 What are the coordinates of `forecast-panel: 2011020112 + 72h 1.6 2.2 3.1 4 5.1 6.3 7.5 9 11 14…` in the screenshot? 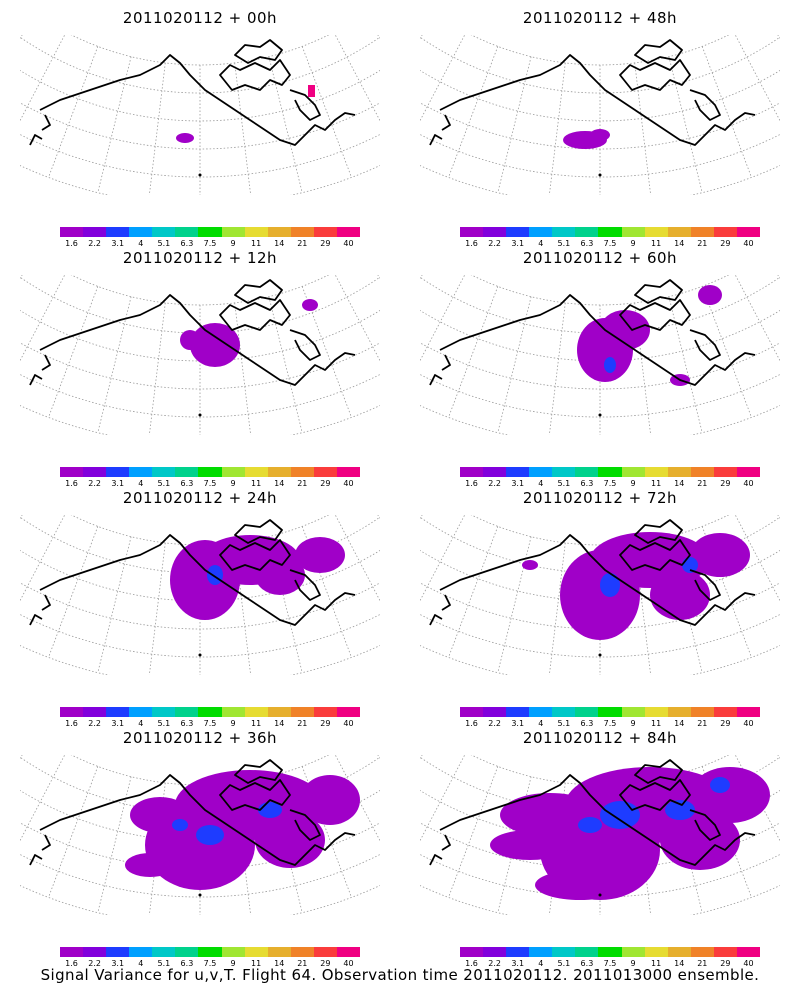 It's located at (600, 606).